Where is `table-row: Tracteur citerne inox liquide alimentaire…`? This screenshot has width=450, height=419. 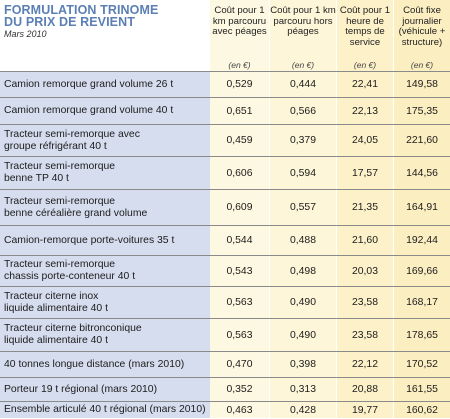 table-row: Tracteur citerne inox liquide alimentaire… is located at coordinates (225, 302).